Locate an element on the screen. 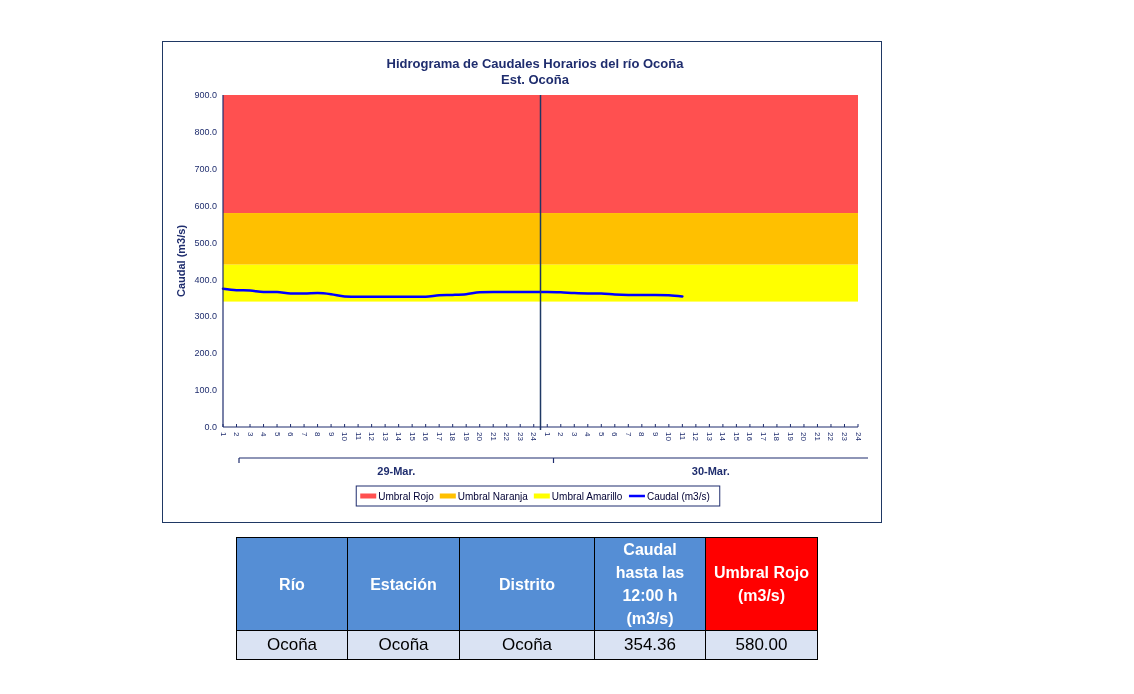 The width and height of the screenshot is (1134, 694). category-label: Caudal hasta las 12:00 h (m3/s) is located at coordinates (650, 584).